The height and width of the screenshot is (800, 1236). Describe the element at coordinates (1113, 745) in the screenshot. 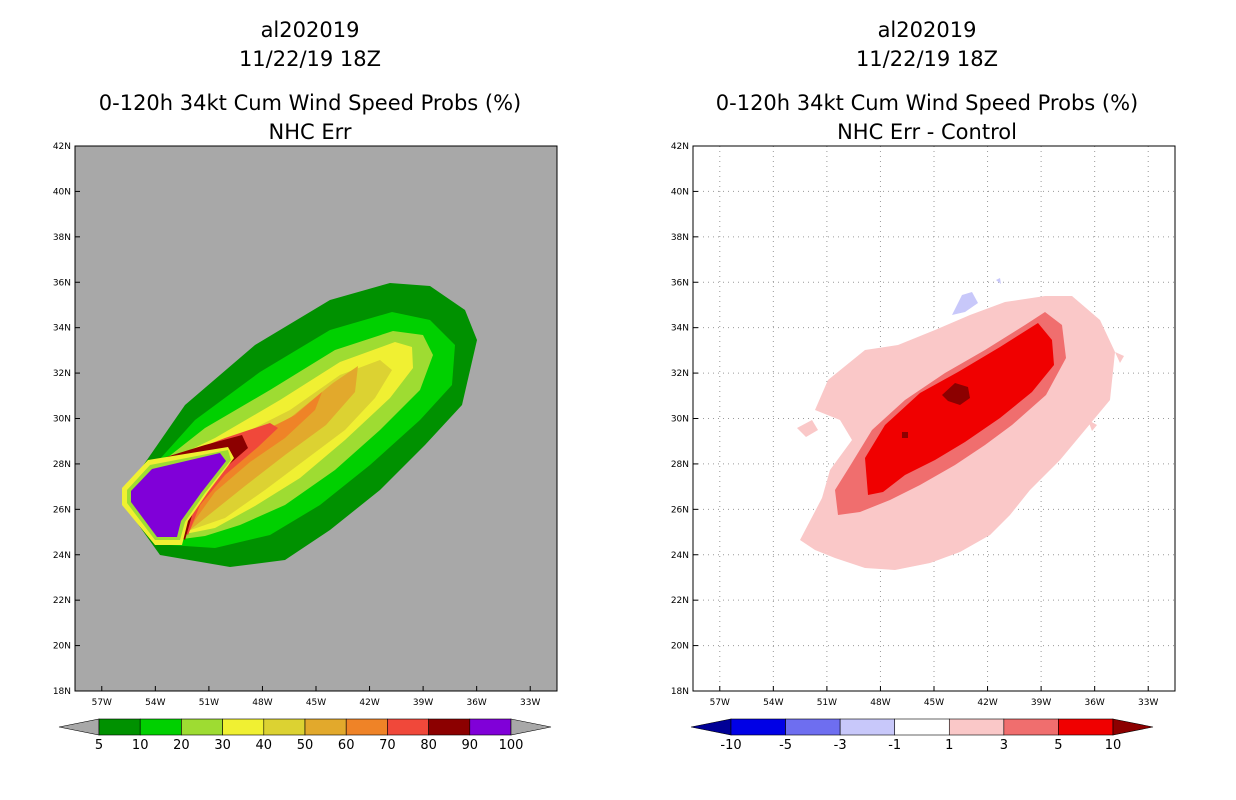

I see `right-colorbar-label: 10` at that location.